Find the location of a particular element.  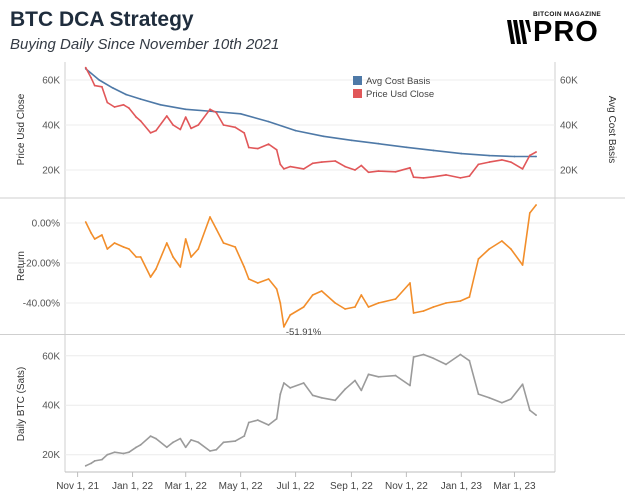

chart-subtitle: Buying Daily Since November 10th 2021 is located at coordinates (145, 44).